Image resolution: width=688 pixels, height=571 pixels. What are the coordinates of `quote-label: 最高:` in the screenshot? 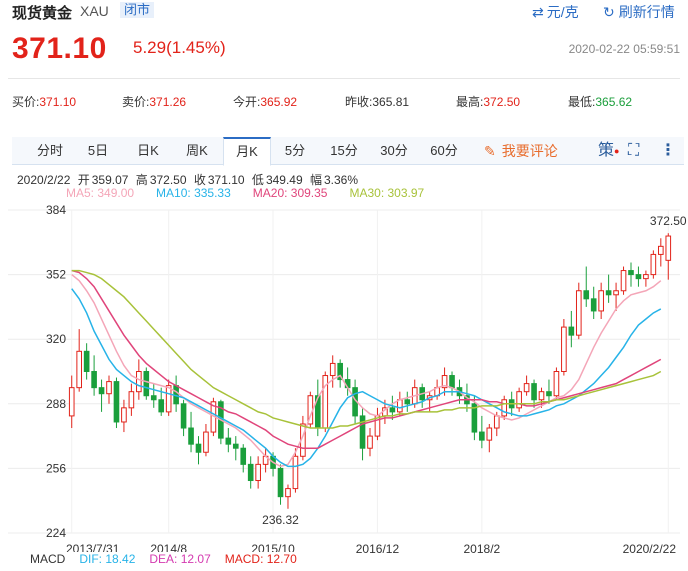 It's located at (470, 102).